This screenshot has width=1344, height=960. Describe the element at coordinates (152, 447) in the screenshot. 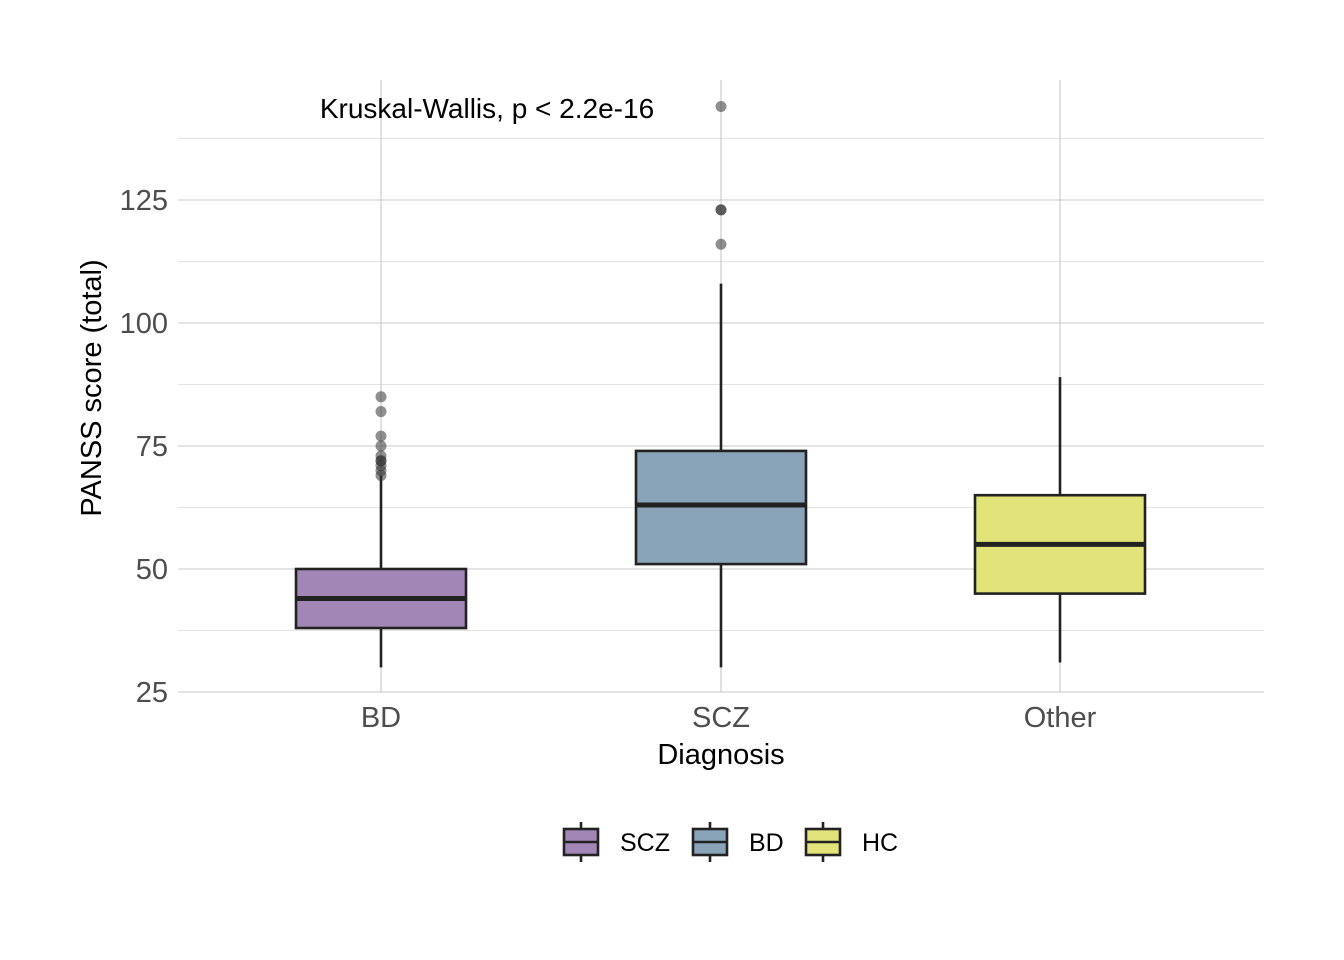

I see `y-tick-label: 75` at that location.